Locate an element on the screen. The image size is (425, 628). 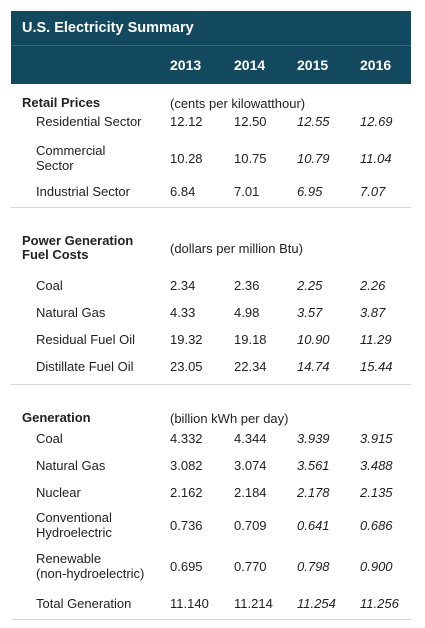
cell-2016: 3.915 is located at coordinates (376, 438).